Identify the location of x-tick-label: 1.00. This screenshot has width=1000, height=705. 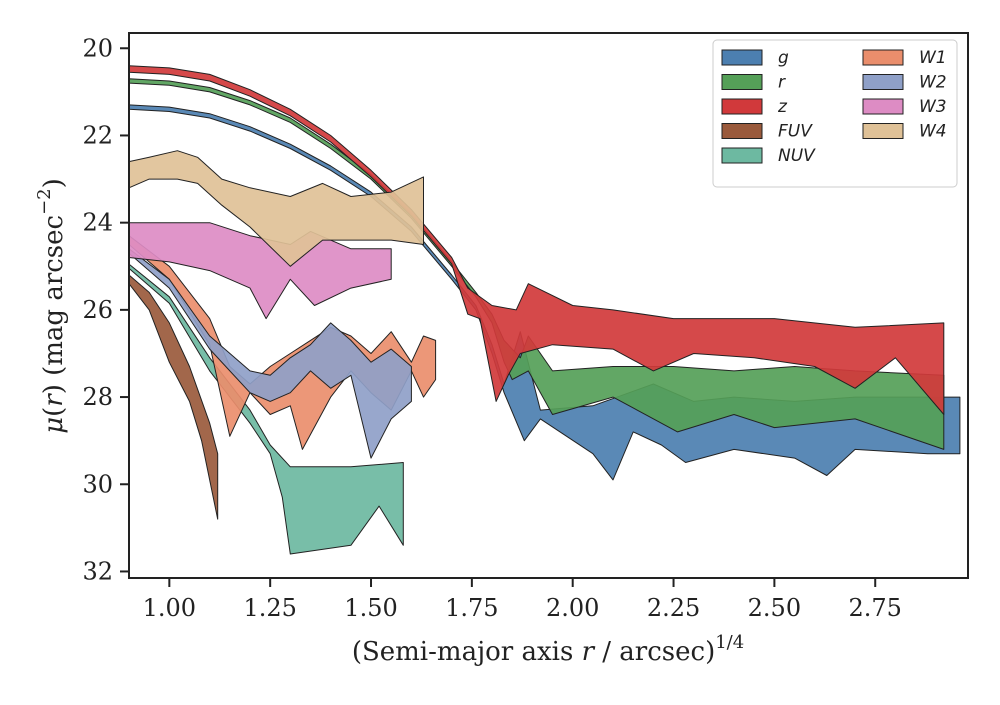
(169, 608).